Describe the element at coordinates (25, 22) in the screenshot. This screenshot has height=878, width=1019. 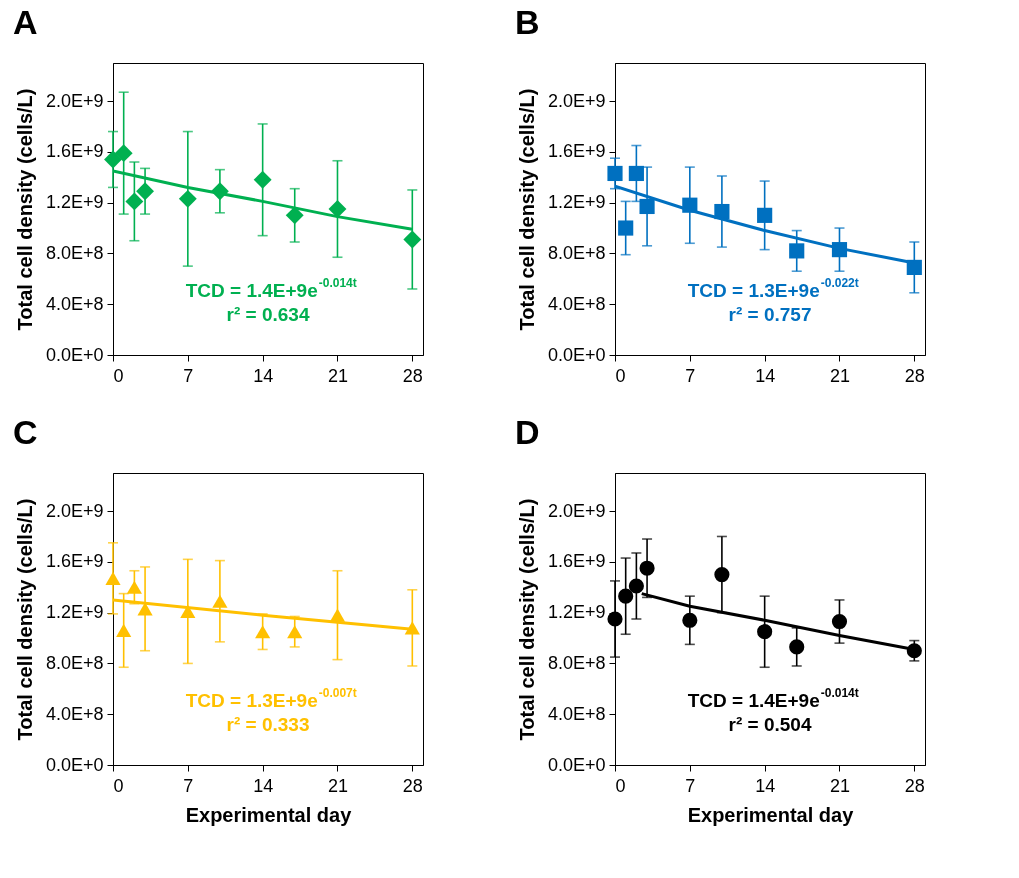
I see `chart-title: A` at that location.